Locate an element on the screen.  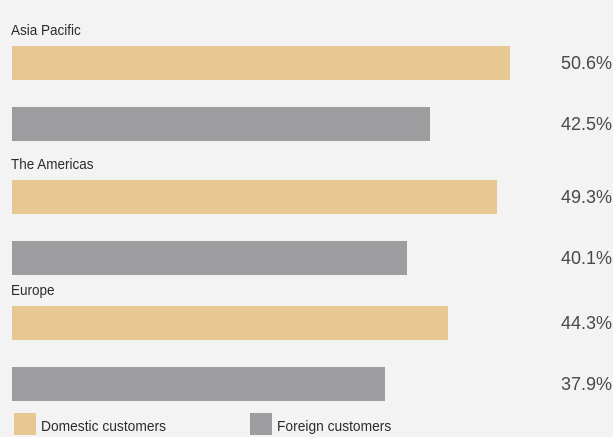
legend-label: Foreign customers is located at coordinates (334, 426).